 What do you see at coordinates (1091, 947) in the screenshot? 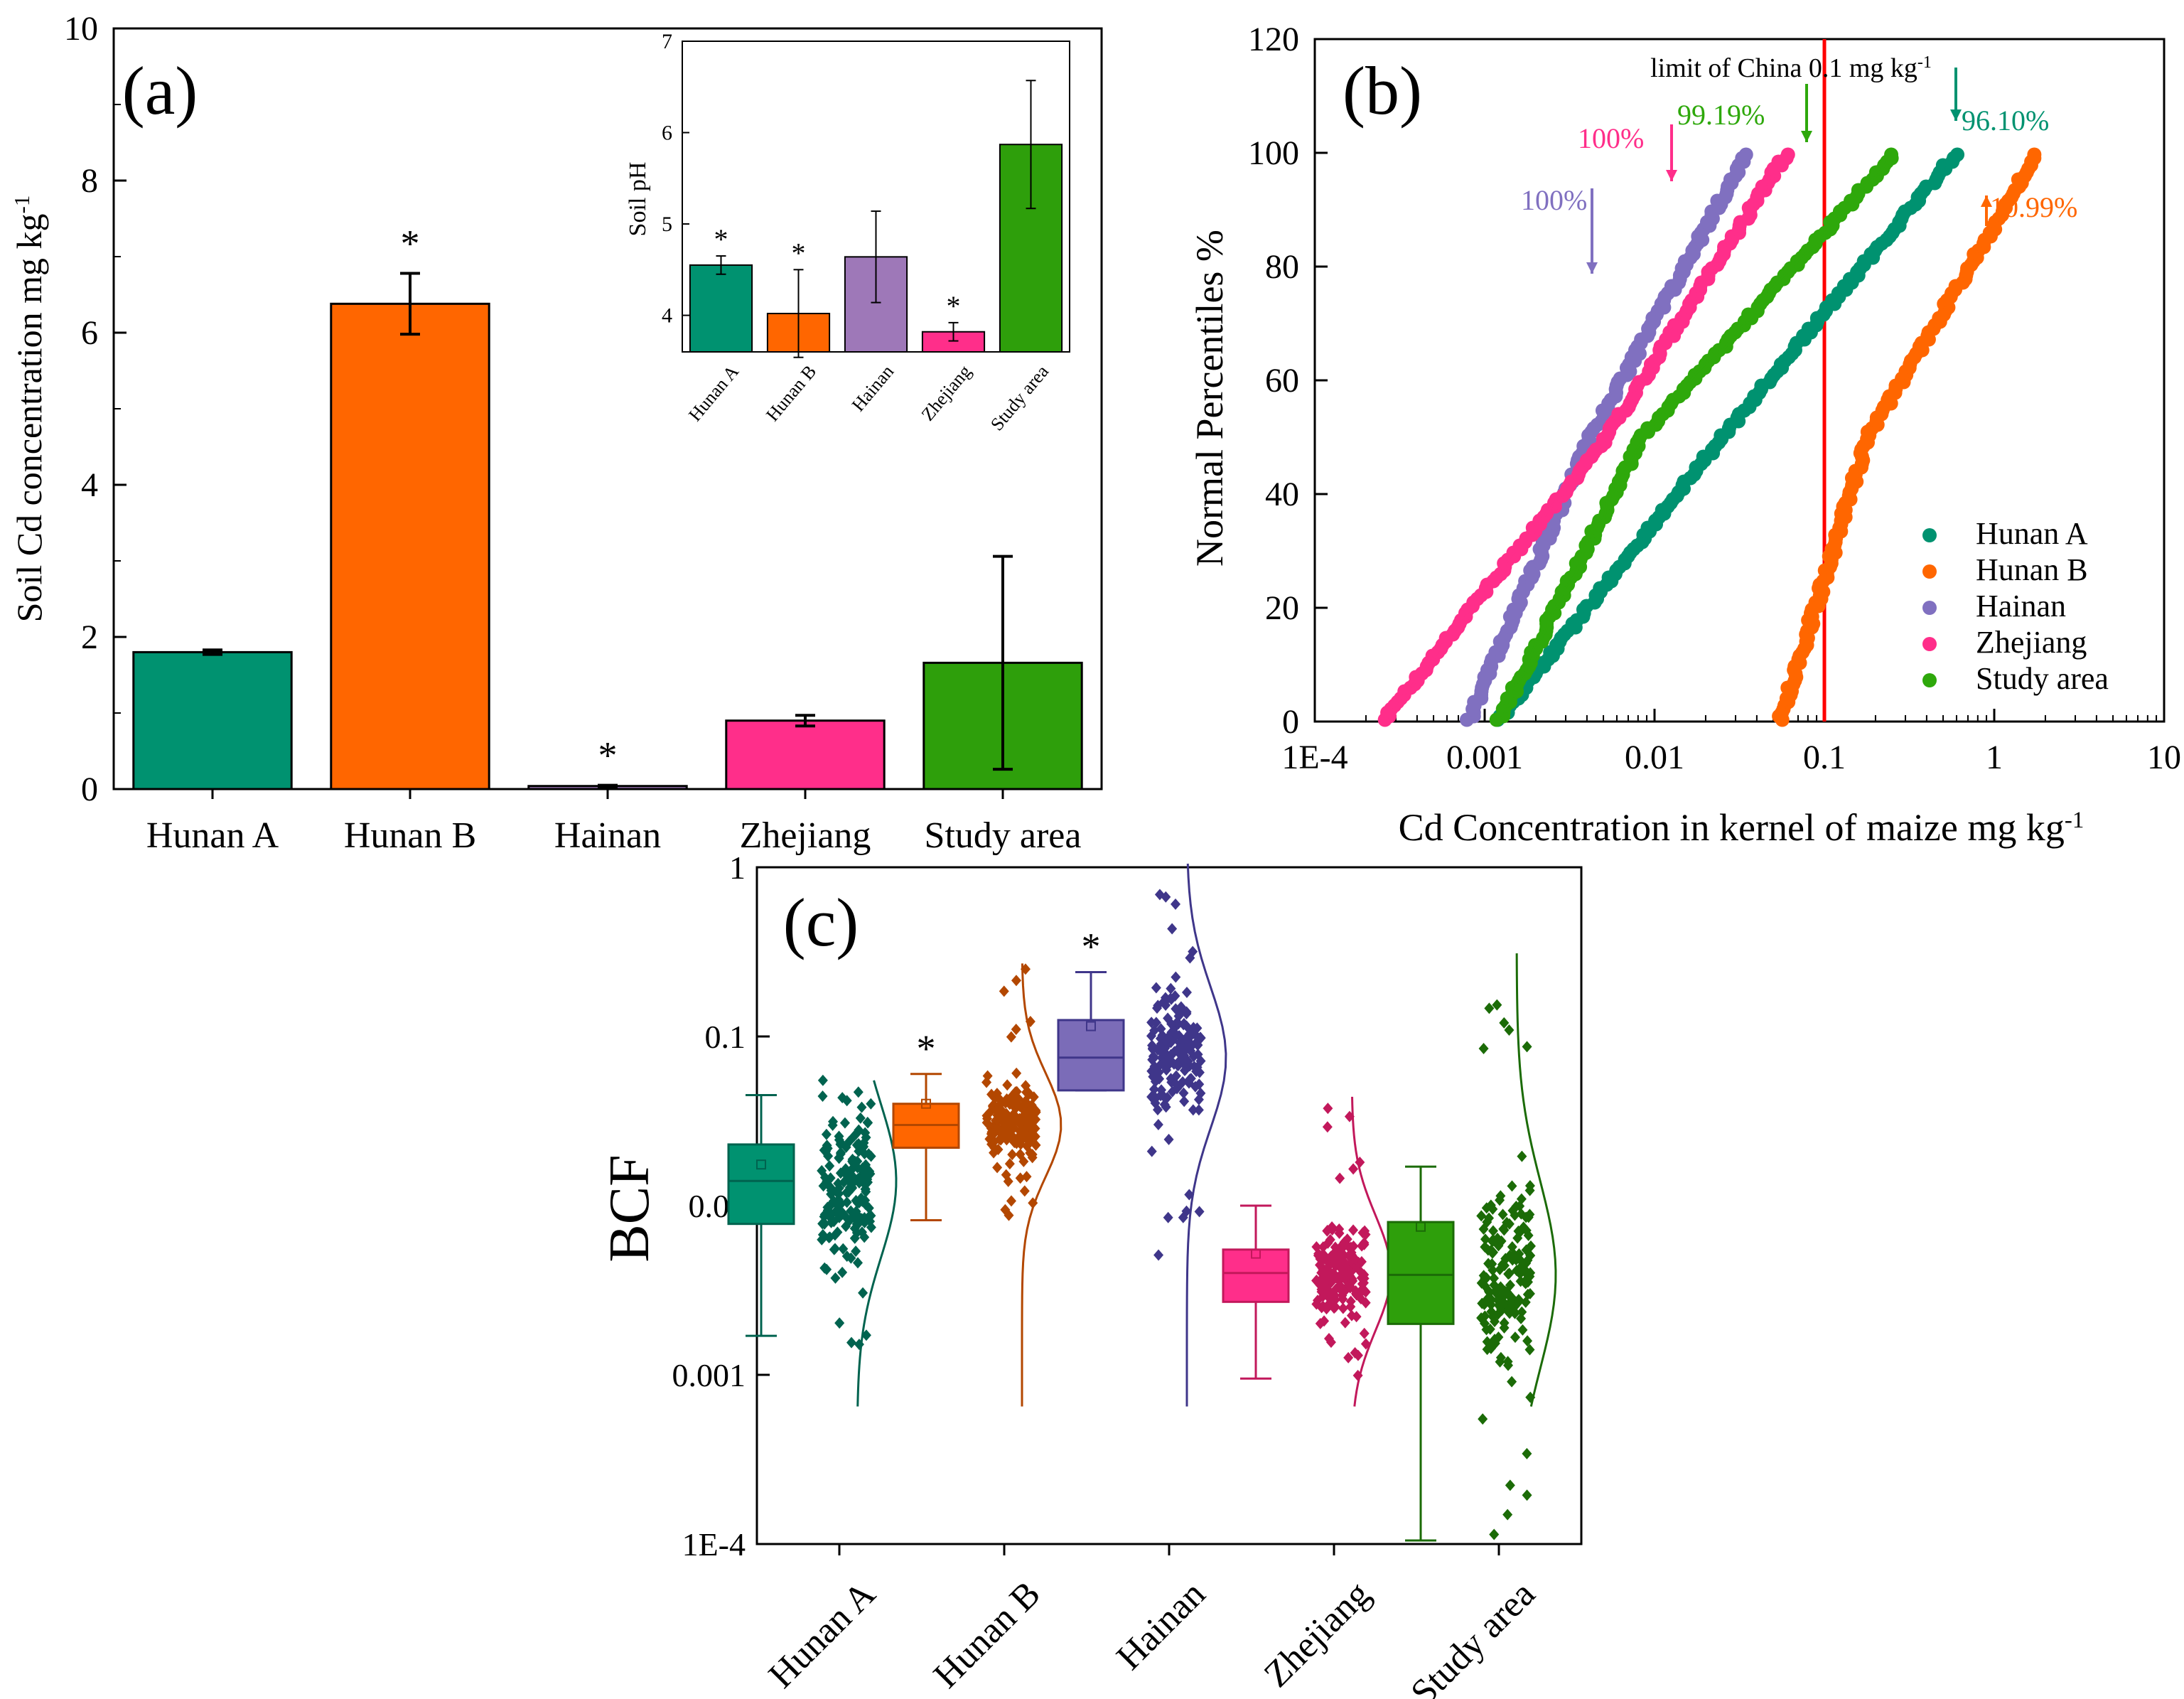
I see `significance-mark: *` at bounding box center [1091, 947].